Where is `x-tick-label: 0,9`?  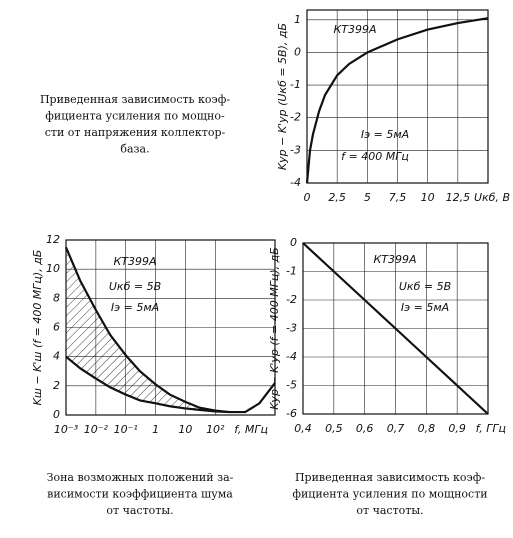
x-tick-label: 0,9 is located at coordinates (457, 428).